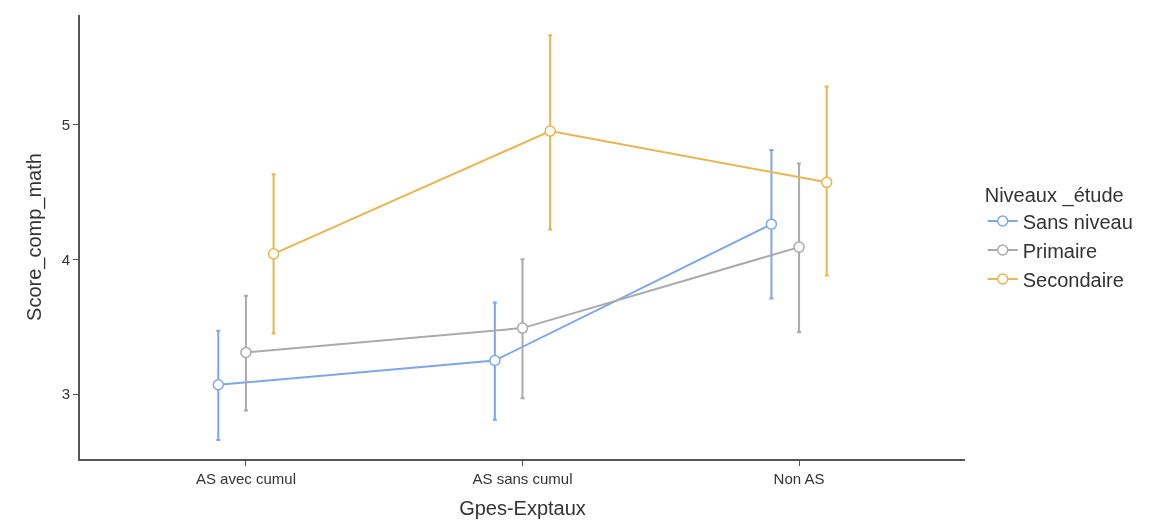  I want to click on legend-label: Sans niveau, so click(1077, 221).